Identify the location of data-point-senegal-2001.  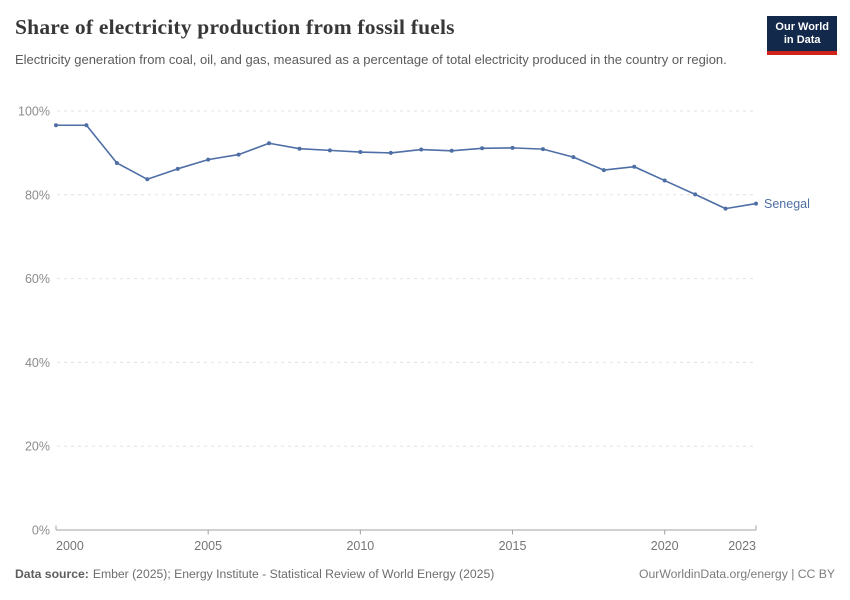
(86, 125).